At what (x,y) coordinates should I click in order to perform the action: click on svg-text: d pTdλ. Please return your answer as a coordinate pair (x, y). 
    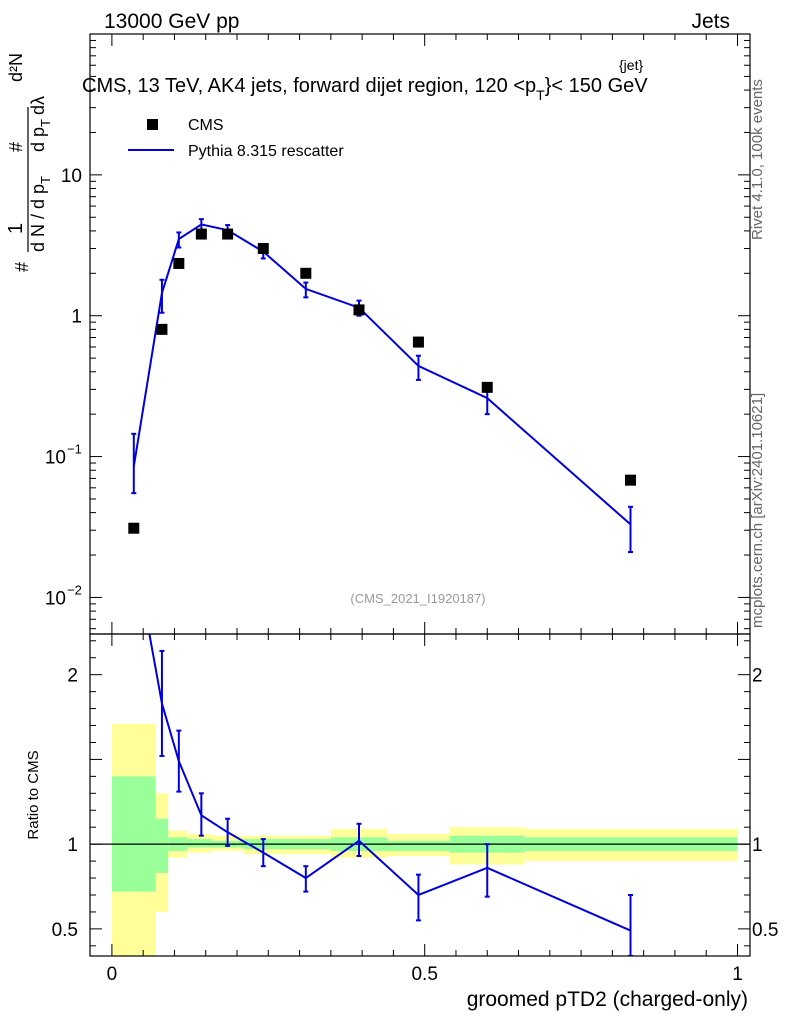
    Looking at the image, I should click on (40, 124).